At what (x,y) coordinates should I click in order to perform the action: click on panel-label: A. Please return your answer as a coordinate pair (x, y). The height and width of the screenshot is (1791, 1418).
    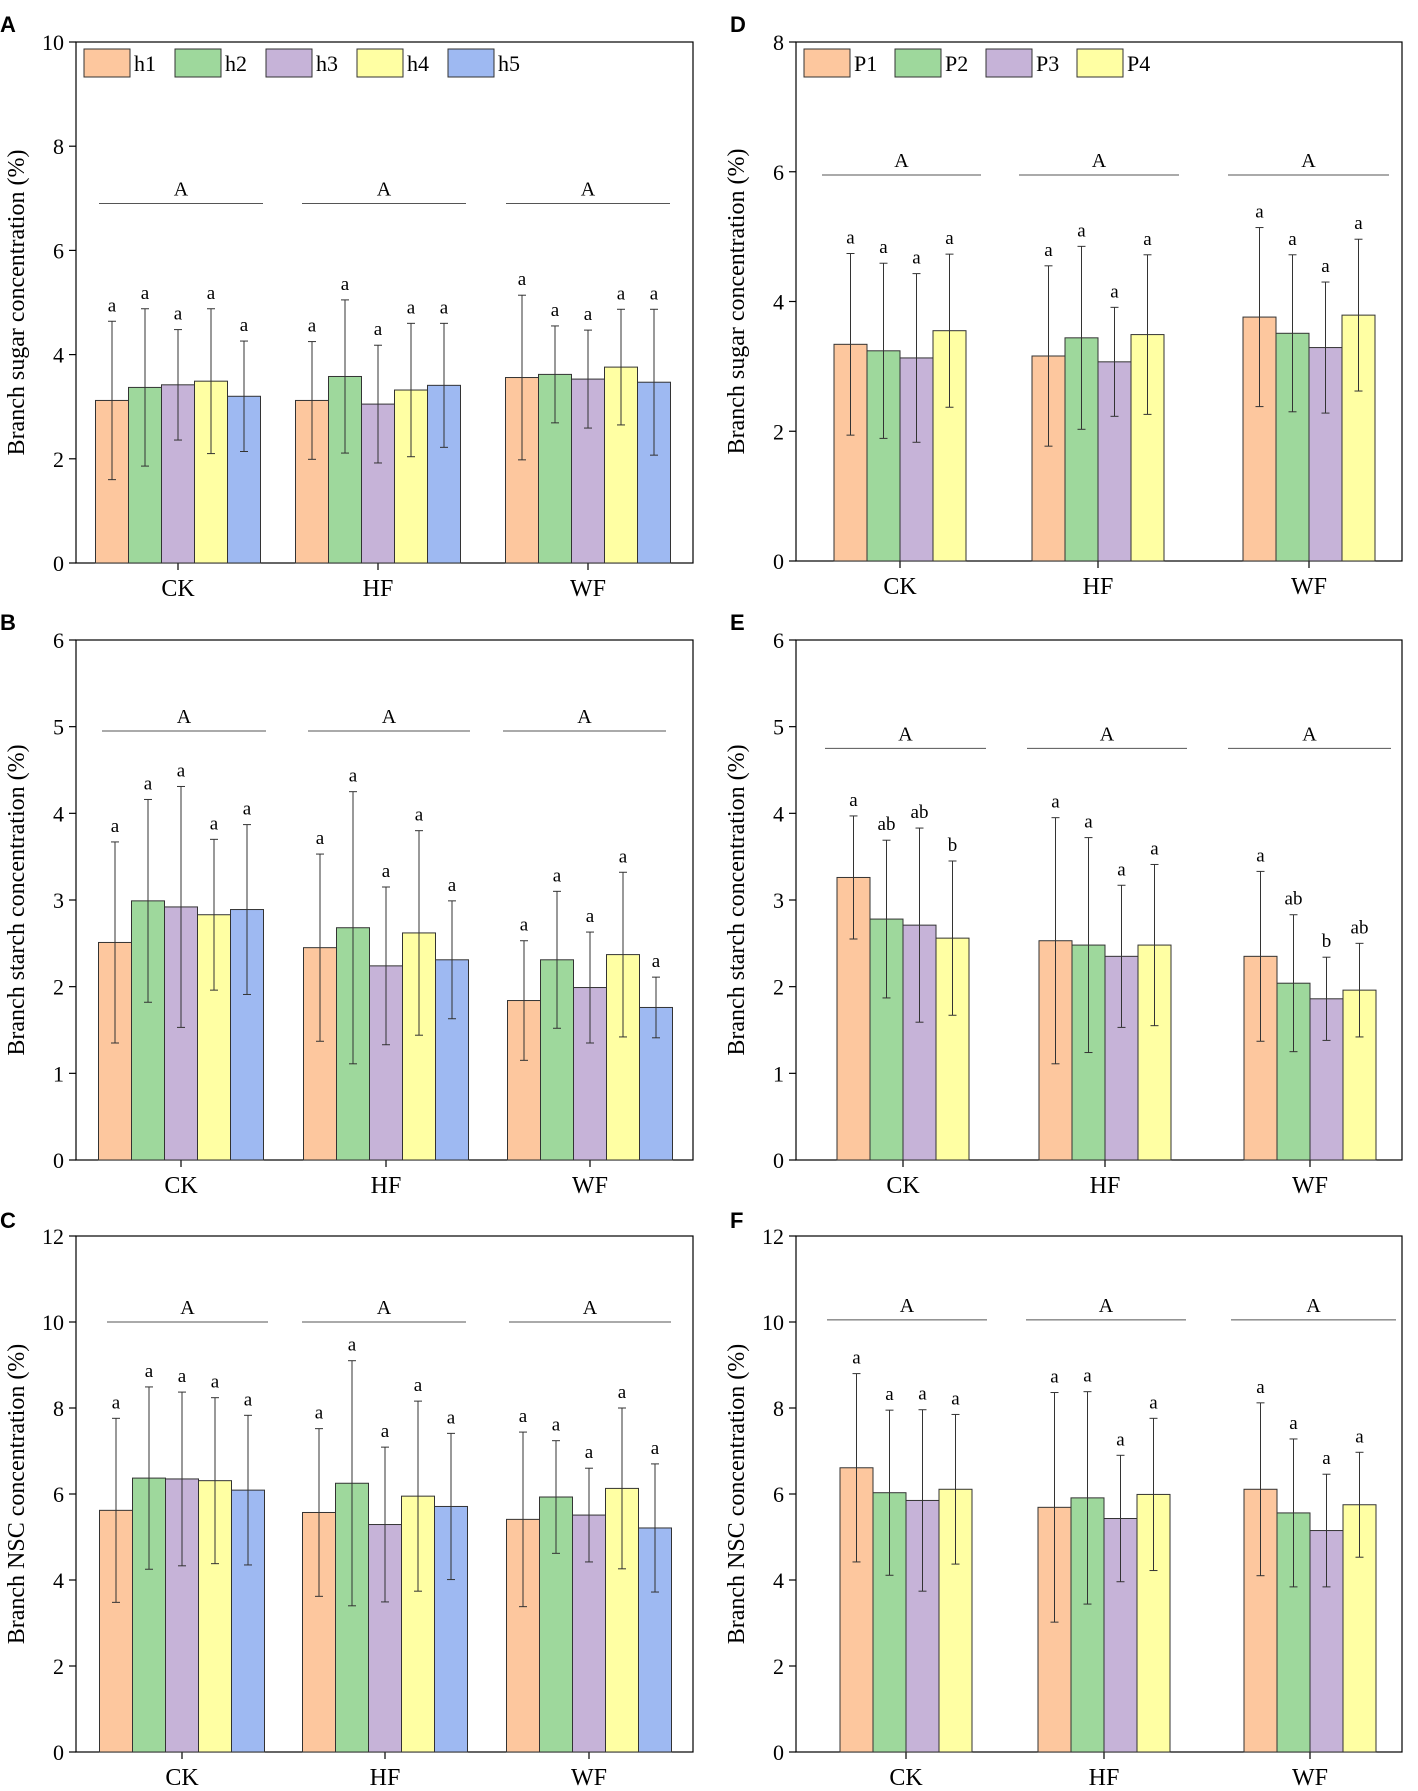
    Looking at the image, I should click on (8, 24).